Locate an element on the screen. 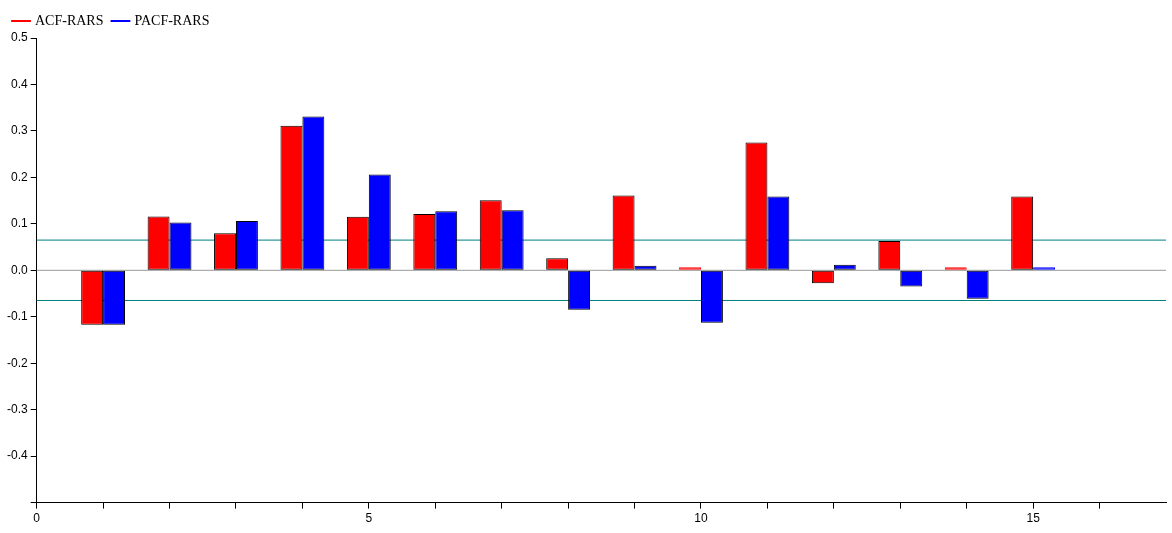 The width and height of the screenshot is (1172, 533). y-tick-label: -0.1 is located at coordinates (17, 316).